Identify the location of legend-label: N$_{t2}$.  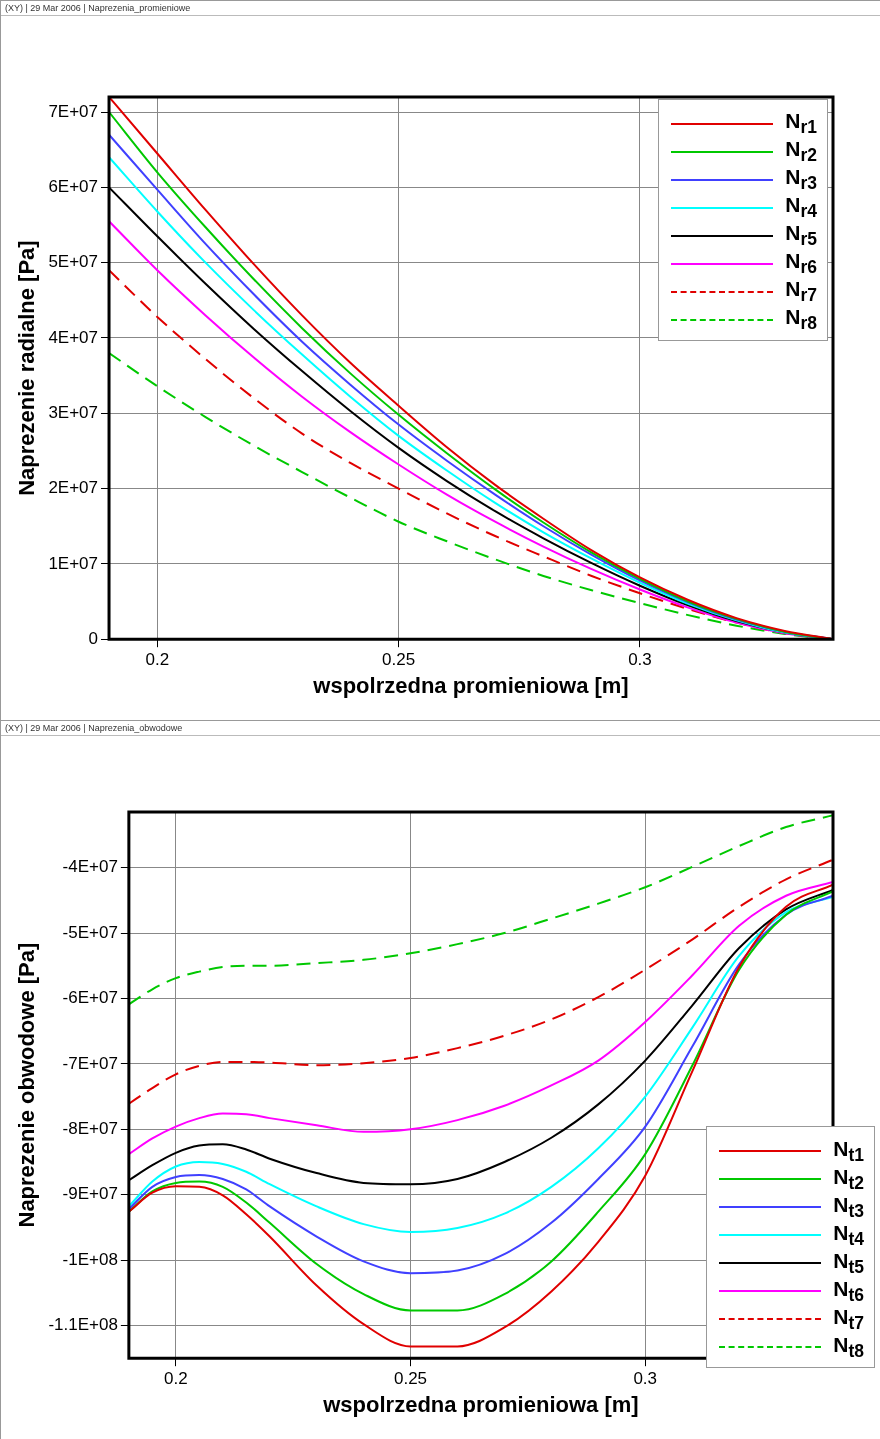
(848, 1179).